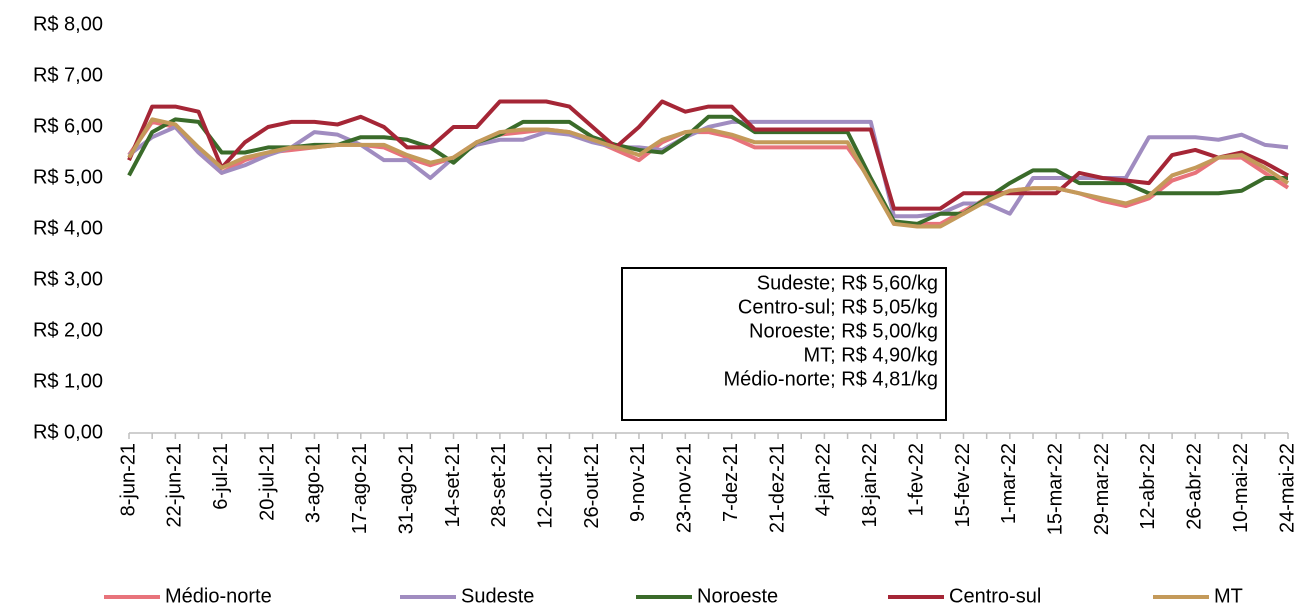 The image size is (1302, 610). Describe the element at coordinates (68, 279) in the screenshot. I see `y-tick-label: R$ 3,00` at that location.